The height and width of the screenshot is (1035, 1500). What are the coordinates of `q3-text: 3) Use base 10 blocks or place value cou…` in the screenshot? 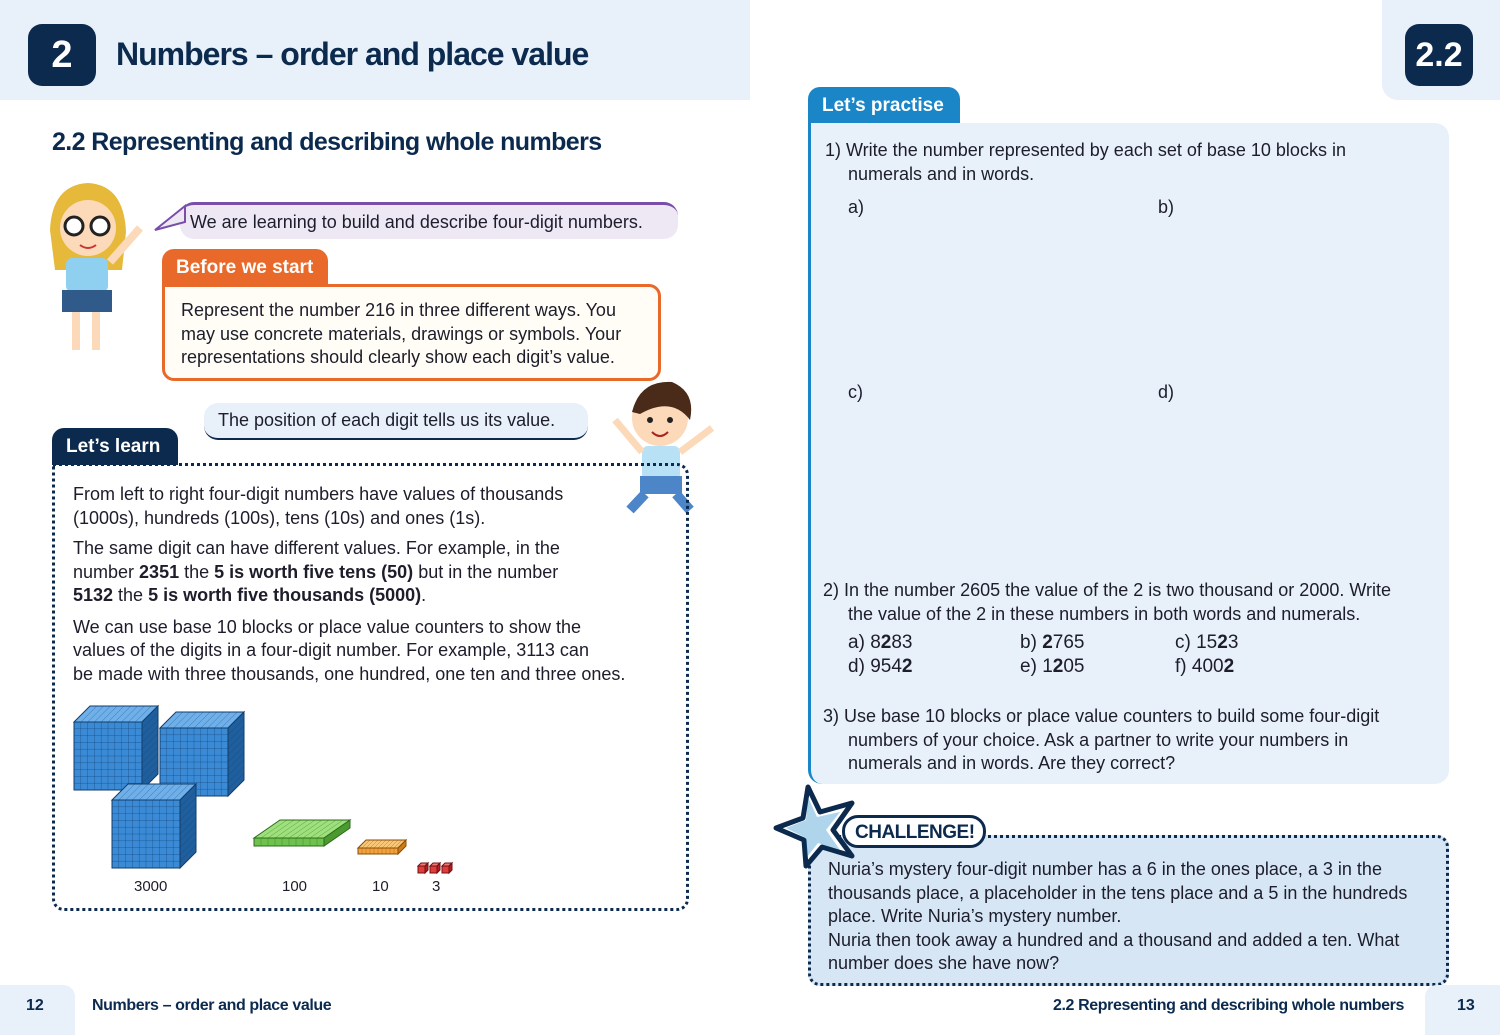 It's located at (1101, 716).